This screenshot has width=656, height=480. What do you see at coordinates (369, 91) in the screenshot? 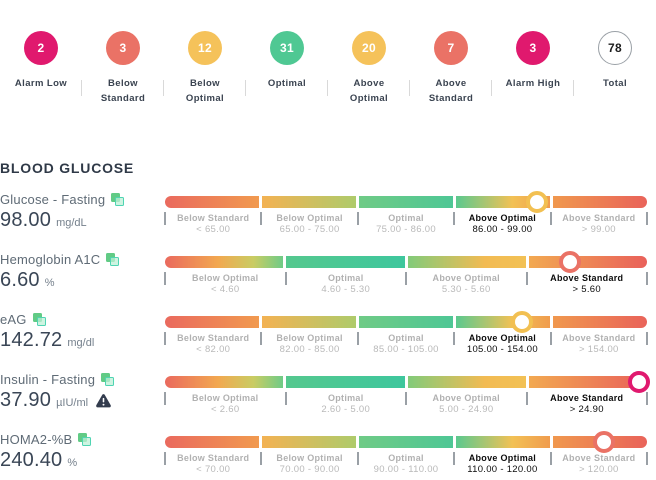
I see `summary-label: Above Optimal` at bounding box center [369, 91].